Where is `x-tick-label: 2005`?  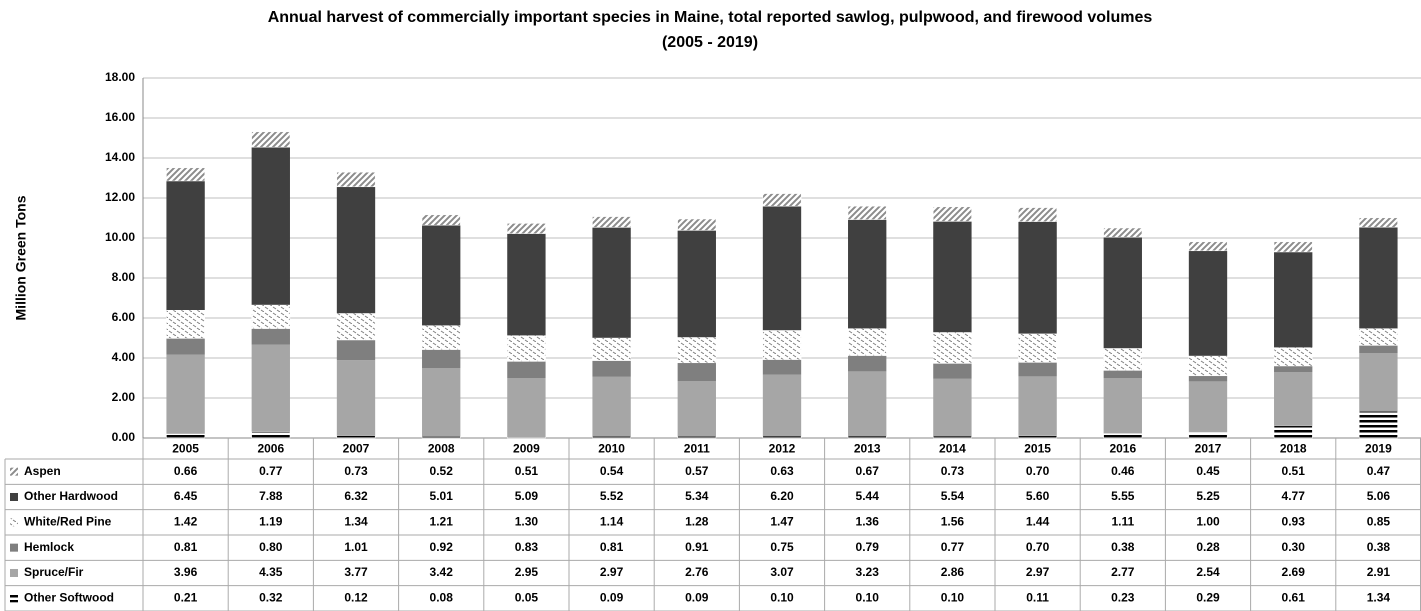
x-tick-label: 2005 is located at coordinates (185, 449).